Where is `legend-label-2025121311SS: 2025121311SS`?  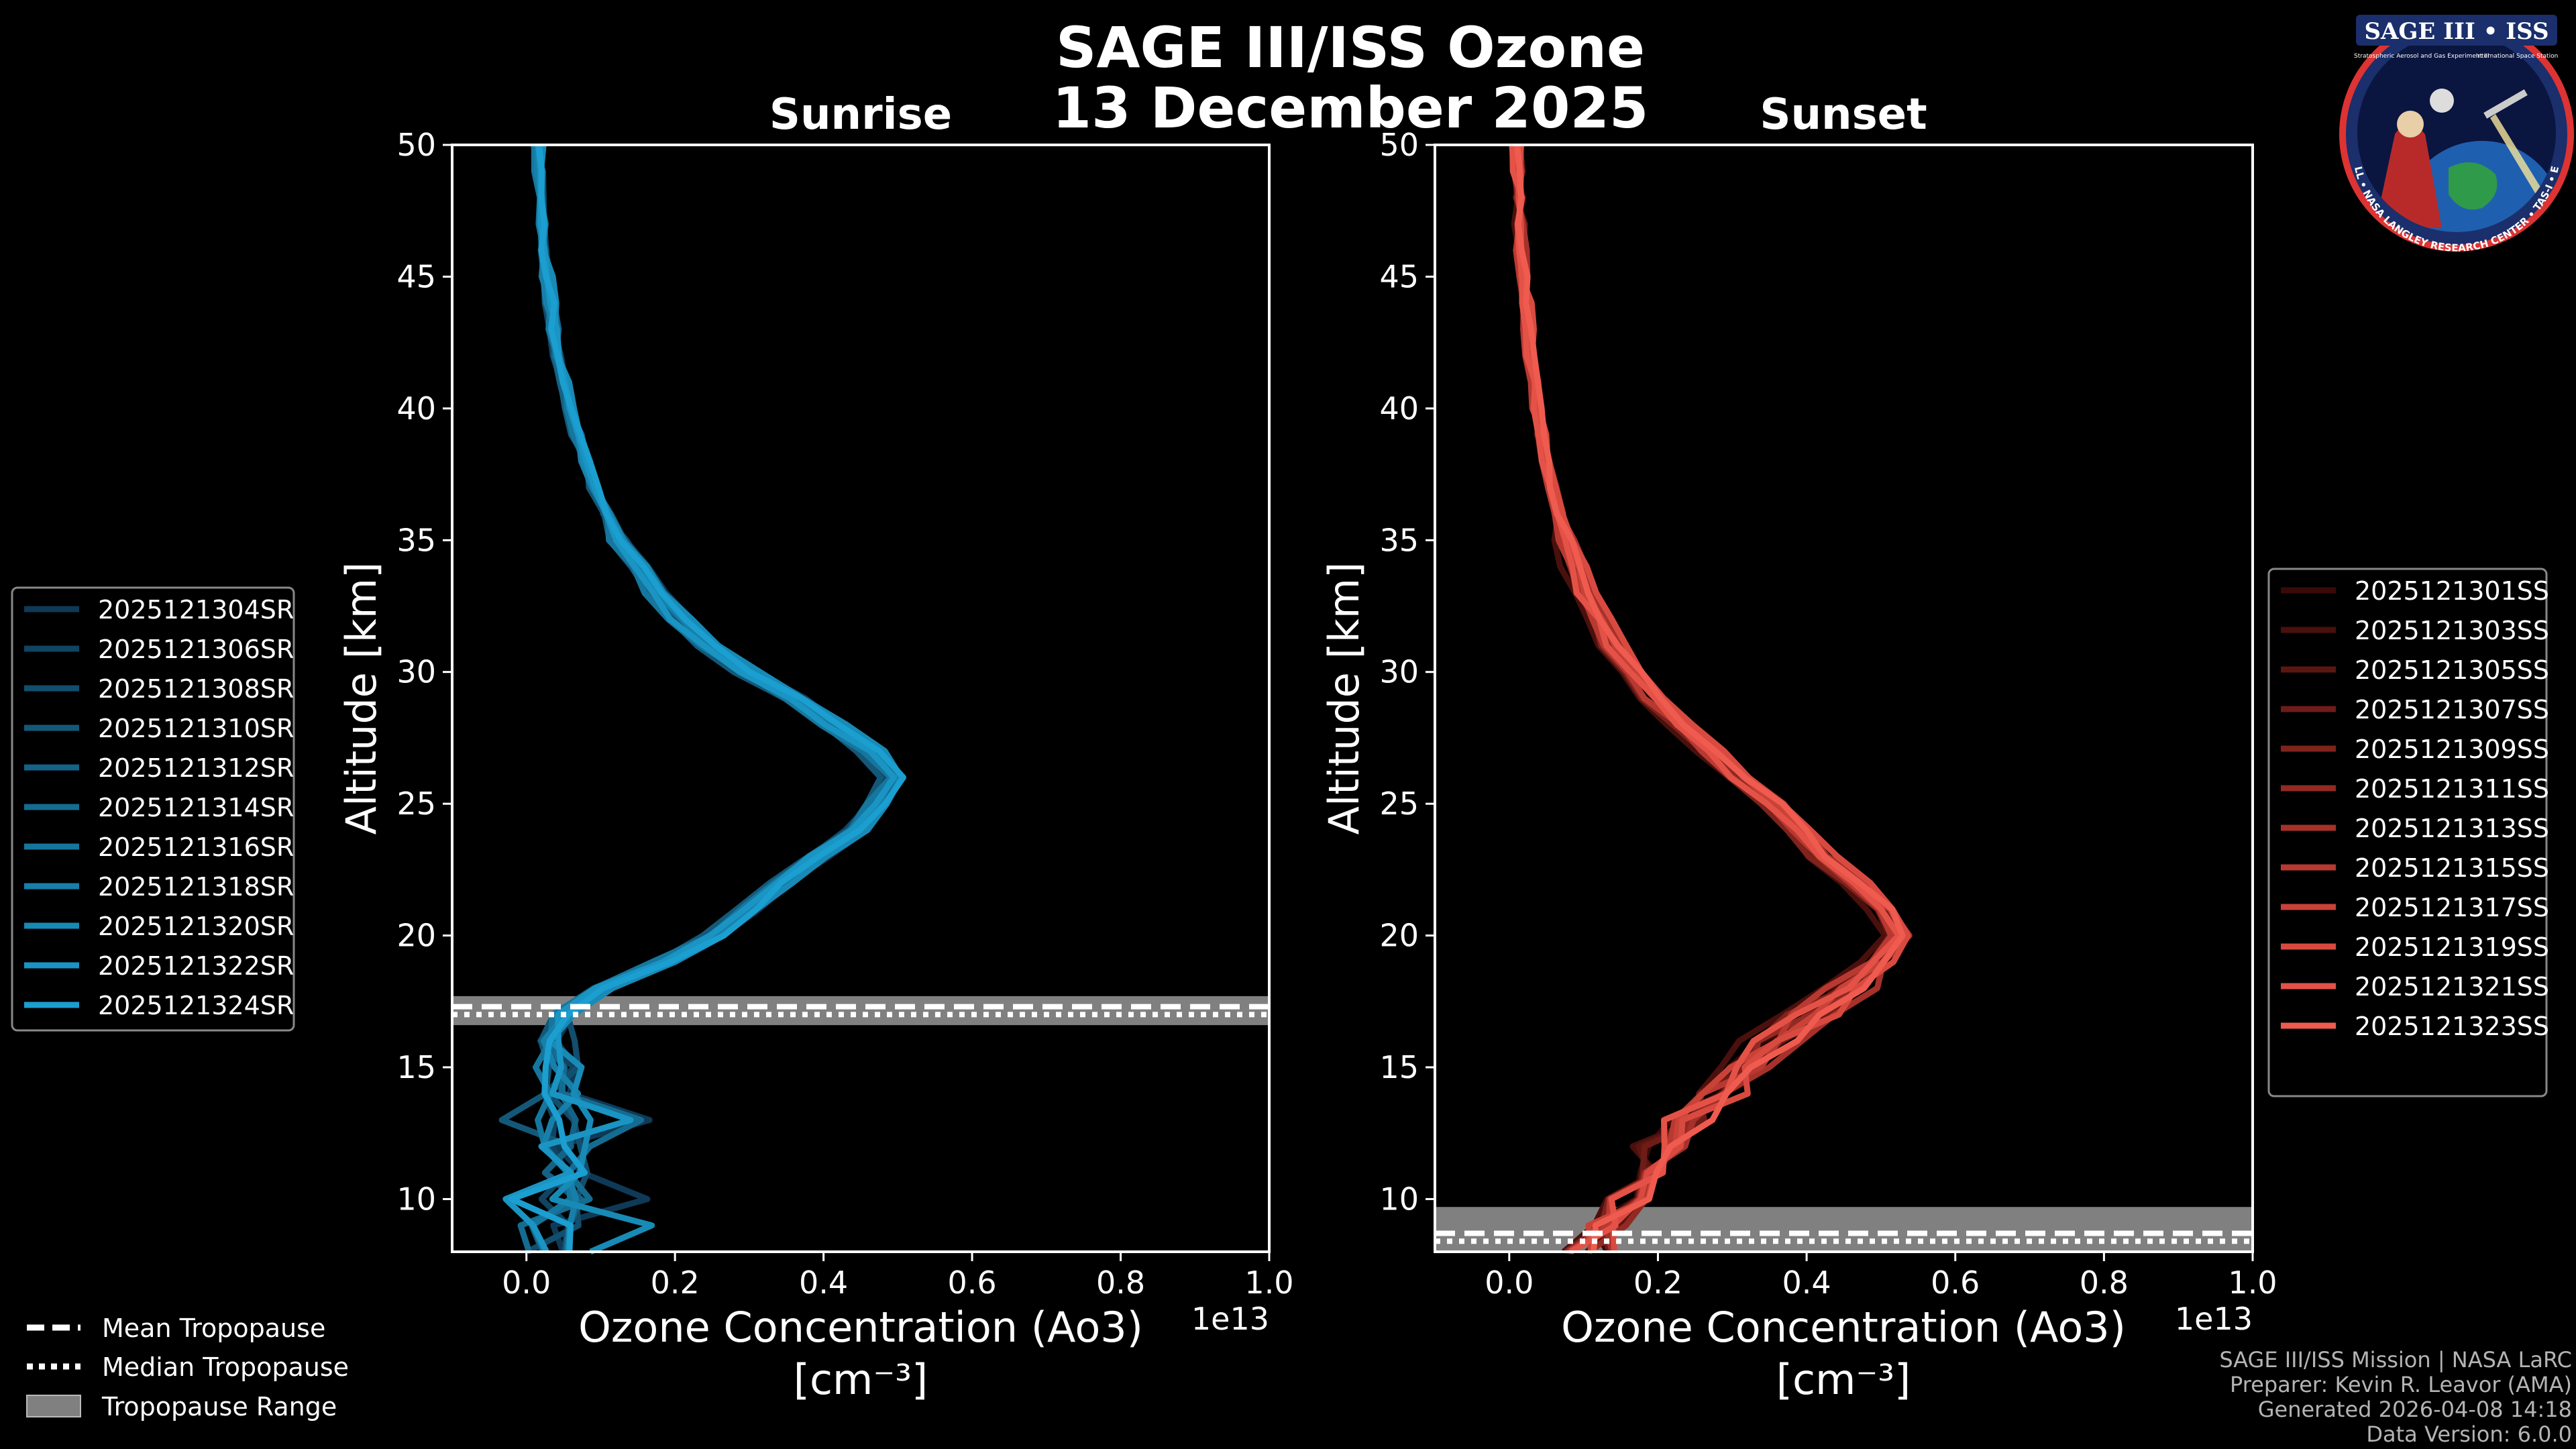 legend-label-2025121311SS: 2025121311SS is located at coordinates (2452, 789).